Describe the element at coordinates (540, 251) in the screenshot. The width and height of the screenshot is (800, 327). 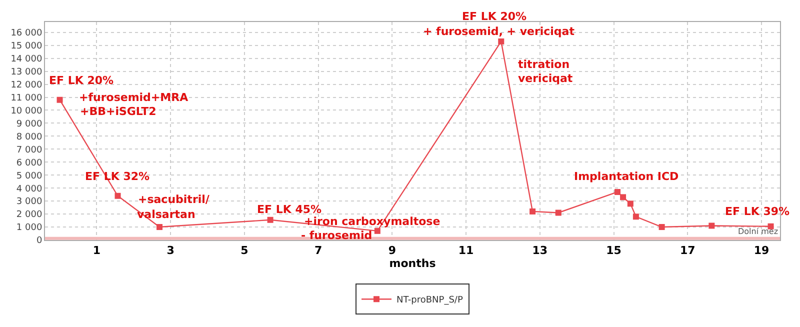
I see `x-tick-label: 13` at that location.